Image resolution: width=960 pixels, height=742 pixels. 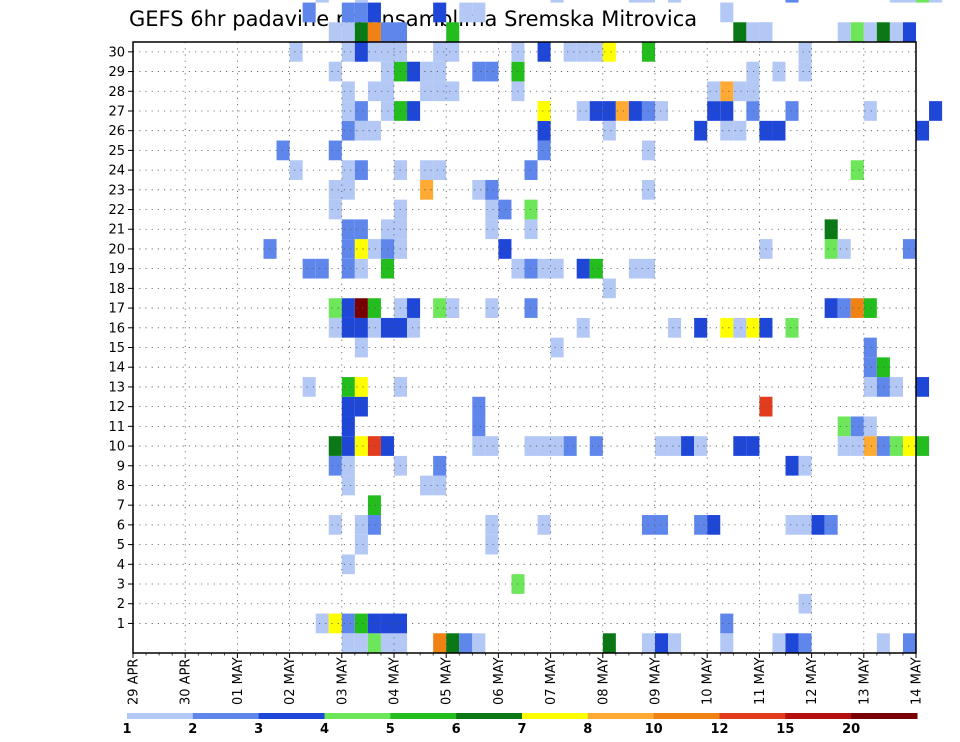 What do you see at coordinates (116, 309) in the screenshot?
I see `y-tick-label: 17` at bounding box center [116, 309].